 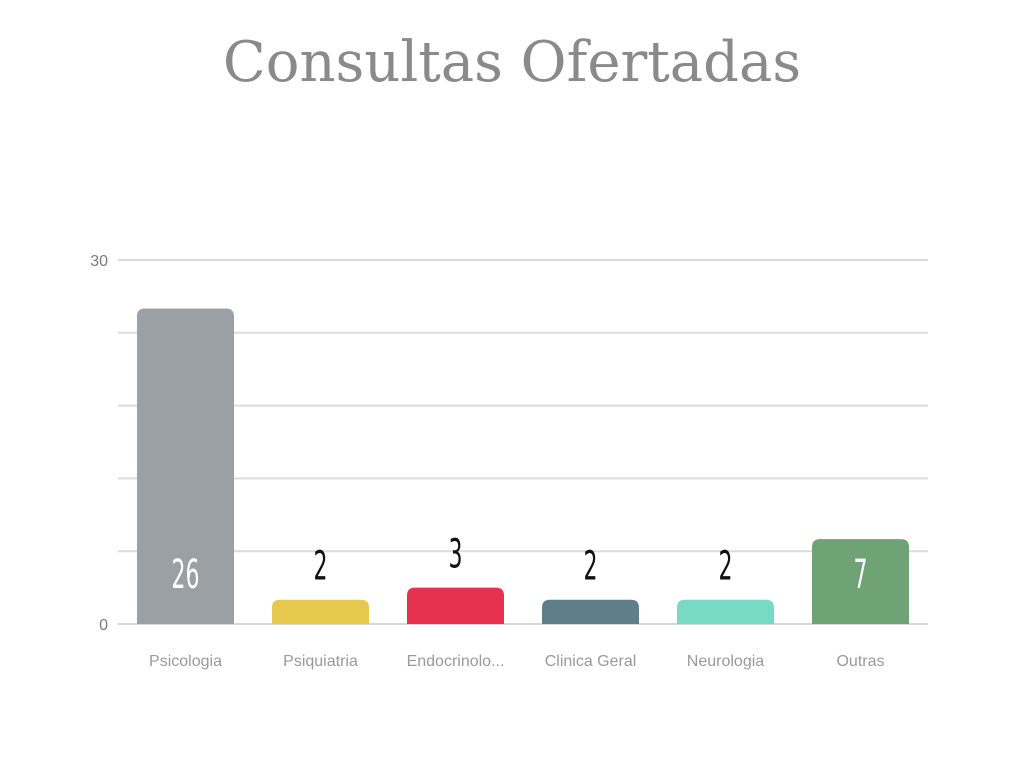 I want to click on x-tick-label: Psiquiatria, so click(x=320, y=661).